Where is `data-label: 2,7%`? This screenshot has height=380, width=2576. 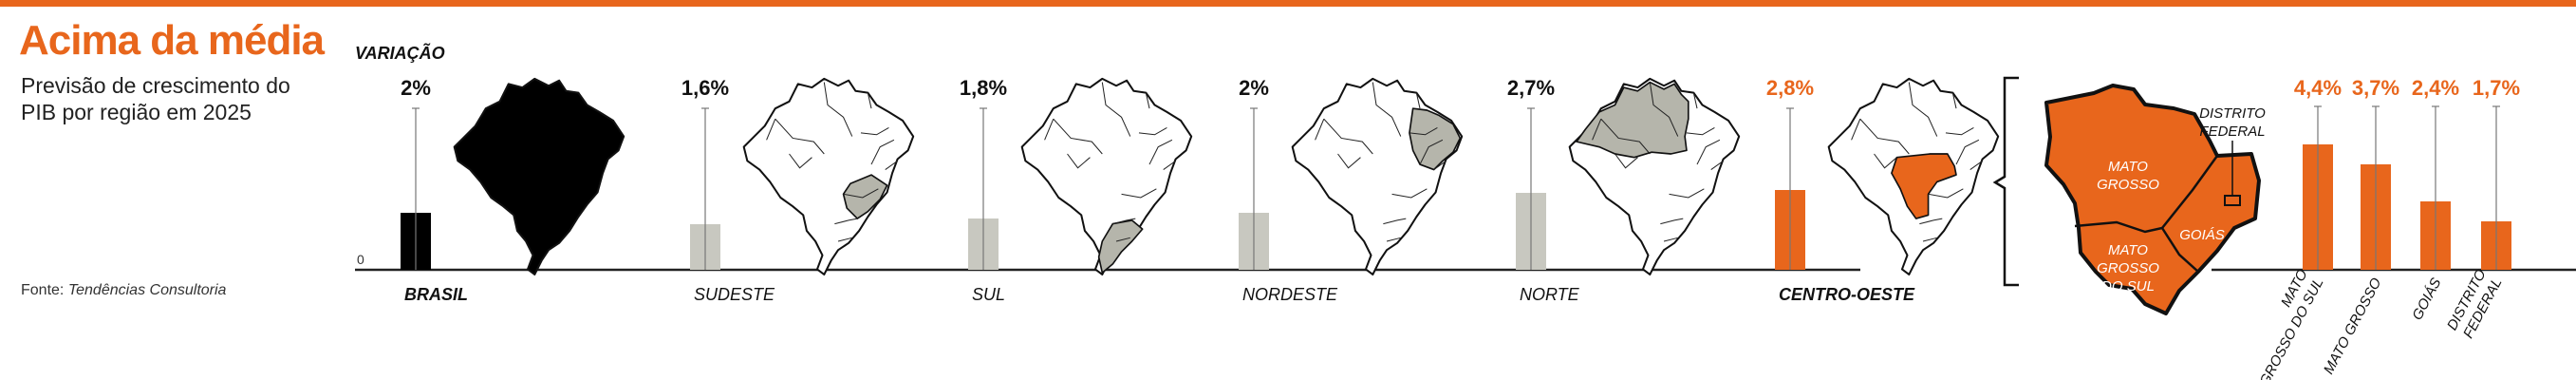 data-label: 2,7% is located at coordinates (1531, 88).